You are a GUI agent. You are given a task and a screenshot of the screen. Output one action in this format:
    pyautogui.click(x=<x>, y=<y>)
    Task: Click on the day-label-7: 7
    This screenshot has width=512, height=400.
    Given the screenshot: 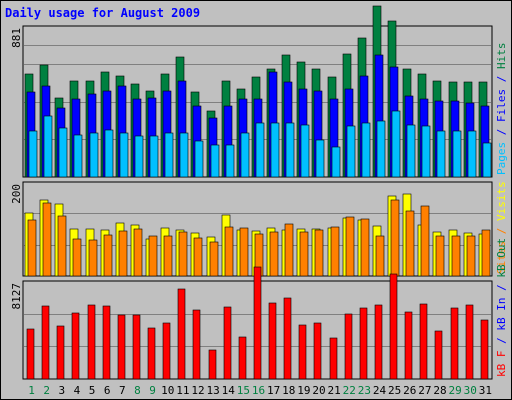 What is the action you would take?
    pyautogui.click(x=122, y=390)
    